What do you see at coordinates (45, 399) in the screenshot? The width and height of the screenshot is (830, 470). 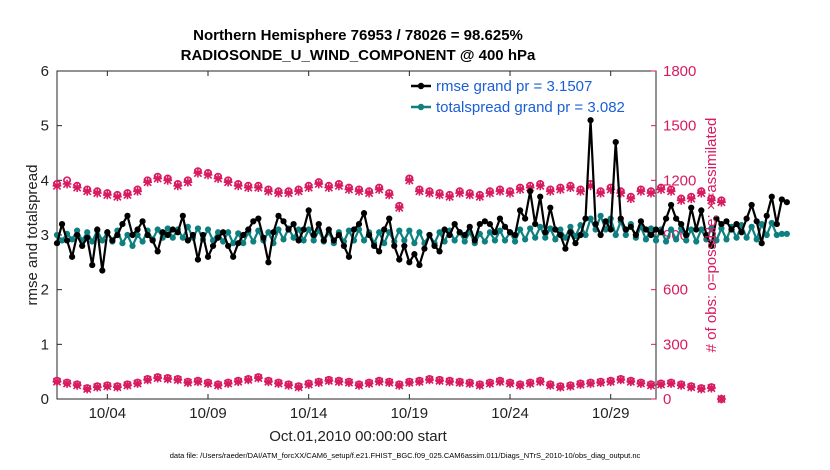 I see `y-left-tick-label: 0` at bounding box center [45, 399].